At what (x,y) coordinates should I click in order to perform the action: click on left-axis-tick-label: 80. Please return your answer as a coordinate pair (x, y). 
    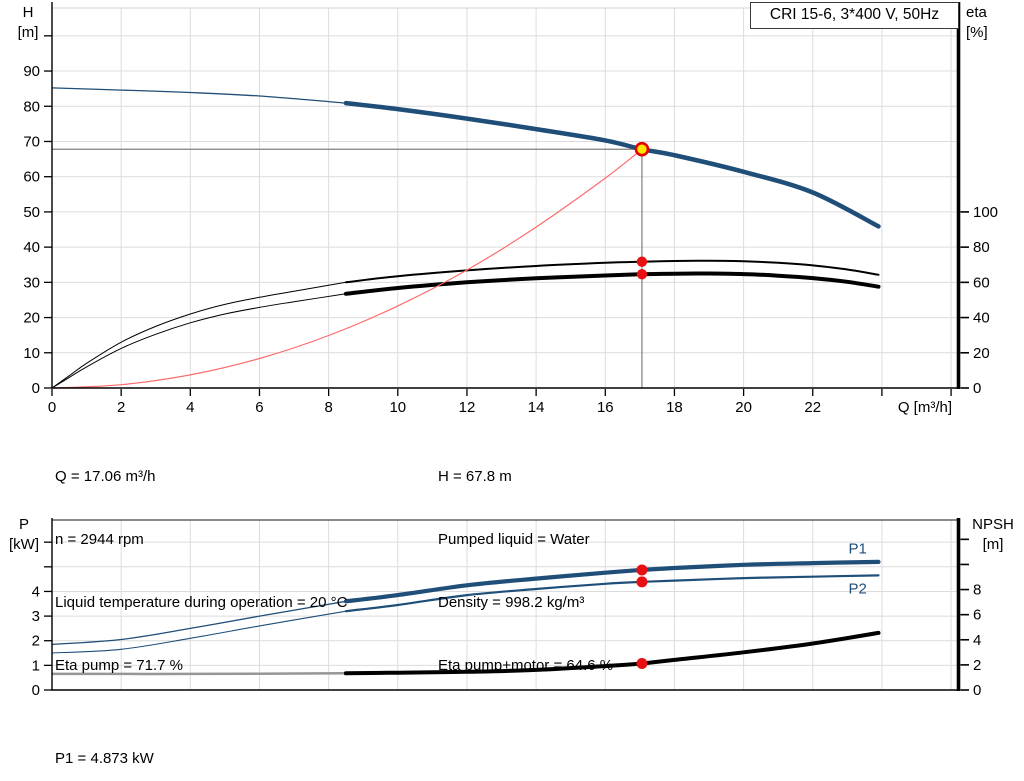
    Looking at the image, I should click on (31, 106).